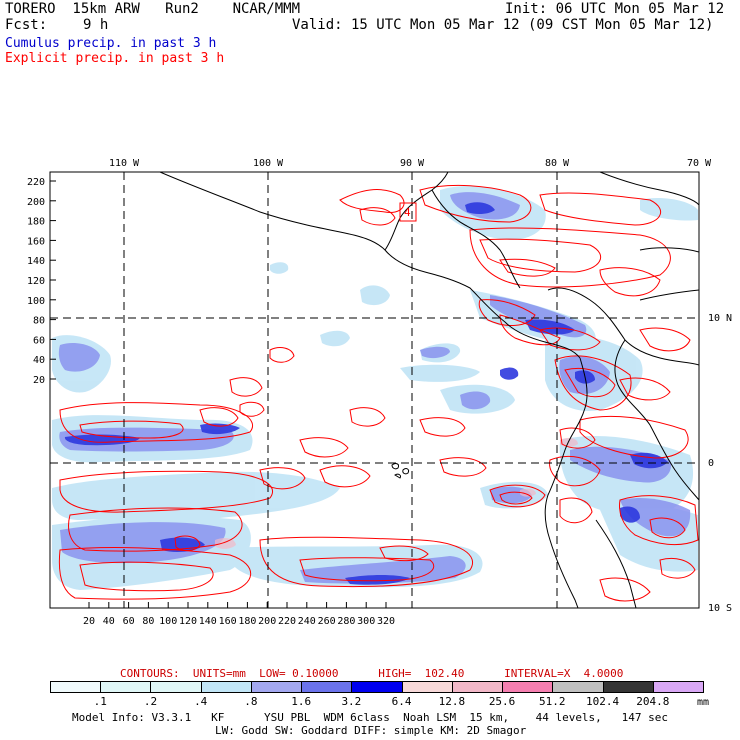  What do you see at coordinates (452, 701) in the screenshot?
I see `colorbar-label: 12.8` at bounding box center [452, 701].